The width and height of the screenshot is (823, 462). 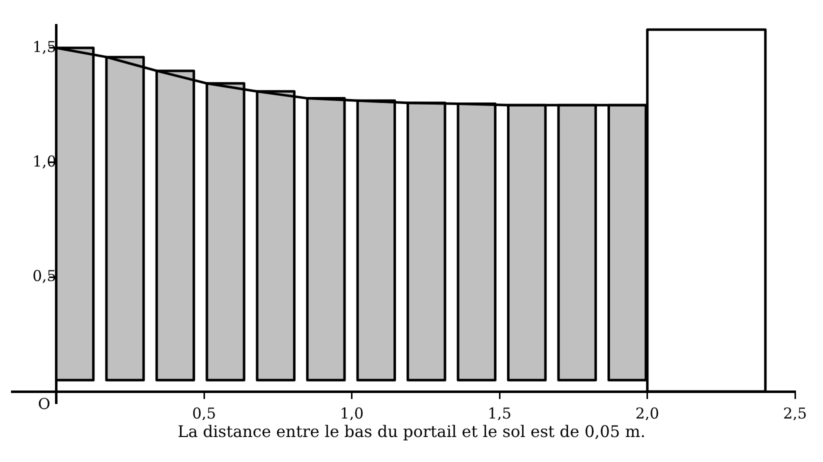 What do you see at coordinates (44, 275) in the screenshot?
I see `y-tick-label: 0,5` at bounding box center [44, 275].